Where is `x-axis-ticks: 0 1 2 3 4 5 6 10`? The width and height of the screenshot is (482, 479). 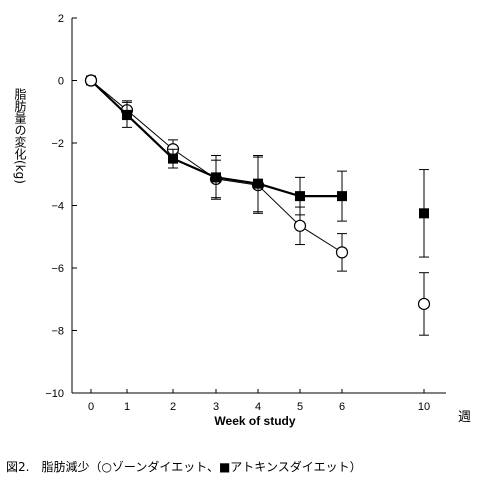 x-axis-ticks: 0 1 2 3 4 5 6 10 is located at coordinates (259, 401).